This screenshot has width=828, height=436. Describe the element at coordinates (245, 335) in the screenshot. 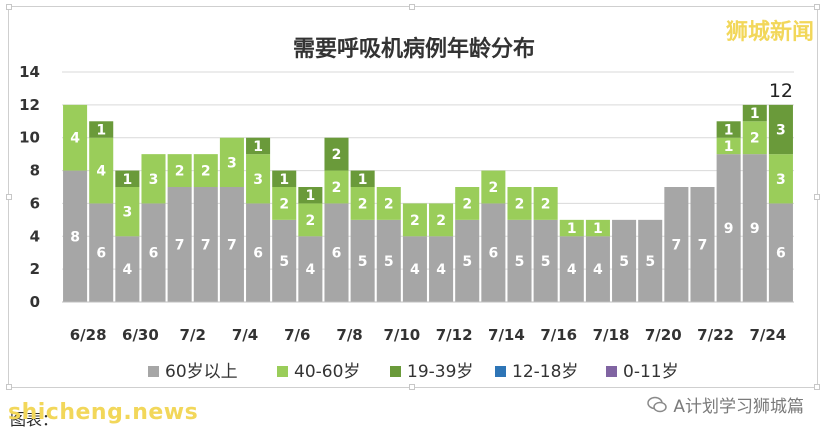

I see `x-tick-label: 7/4` at that location.